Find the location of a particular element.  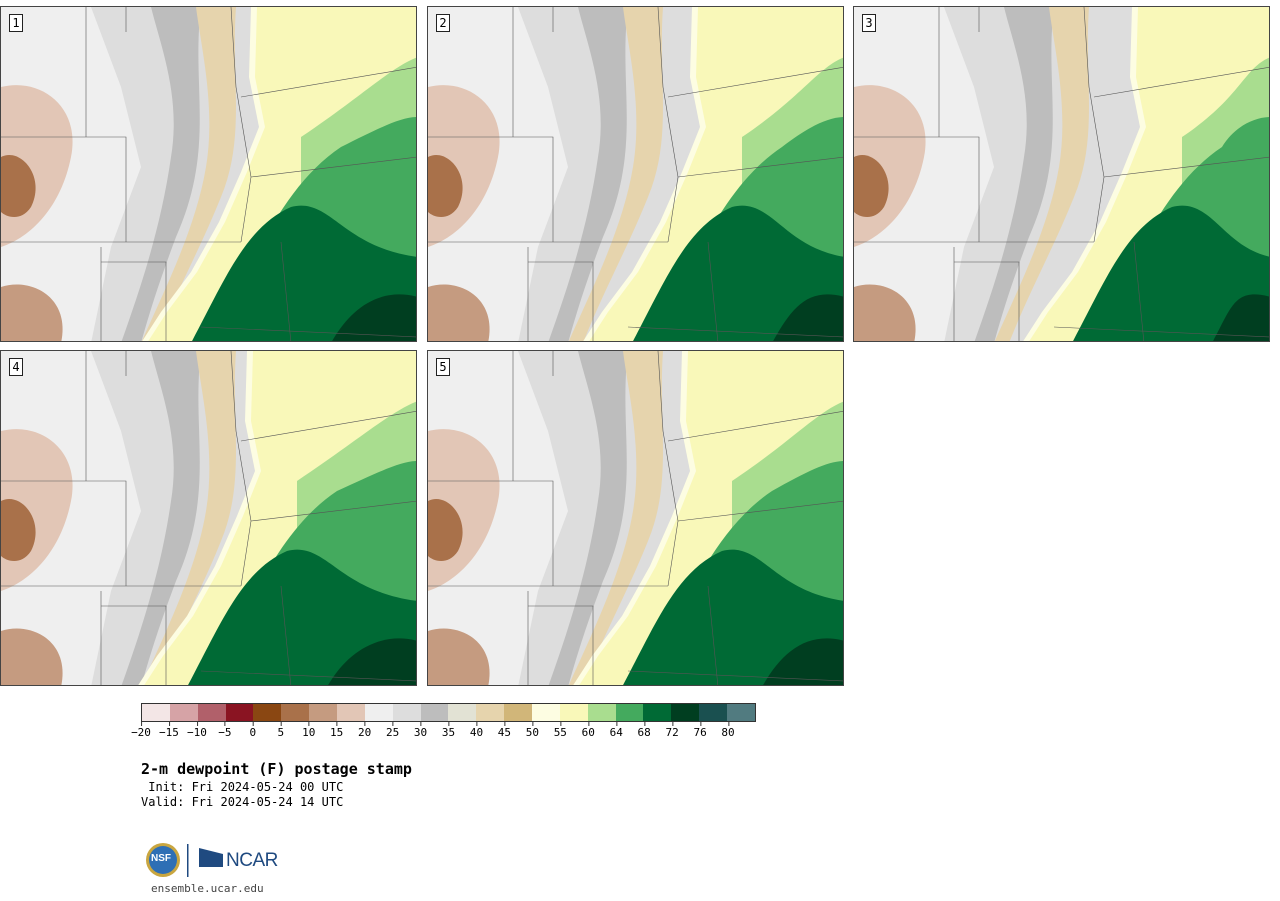

map-panel: 2 is located at coordinates (635, 174).